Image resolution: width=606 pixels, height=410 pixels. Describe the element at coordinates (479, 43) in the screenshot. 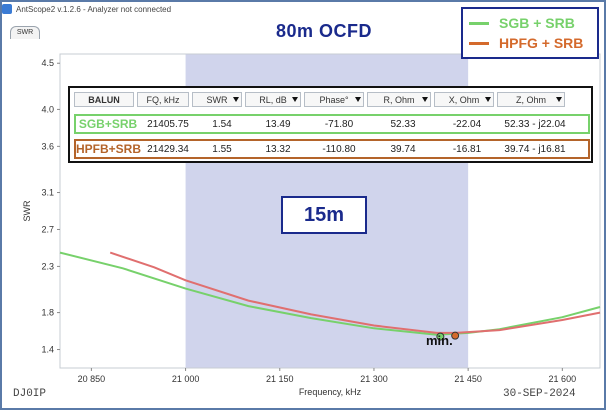

I see `legend-swatch-hpfg` at that location.